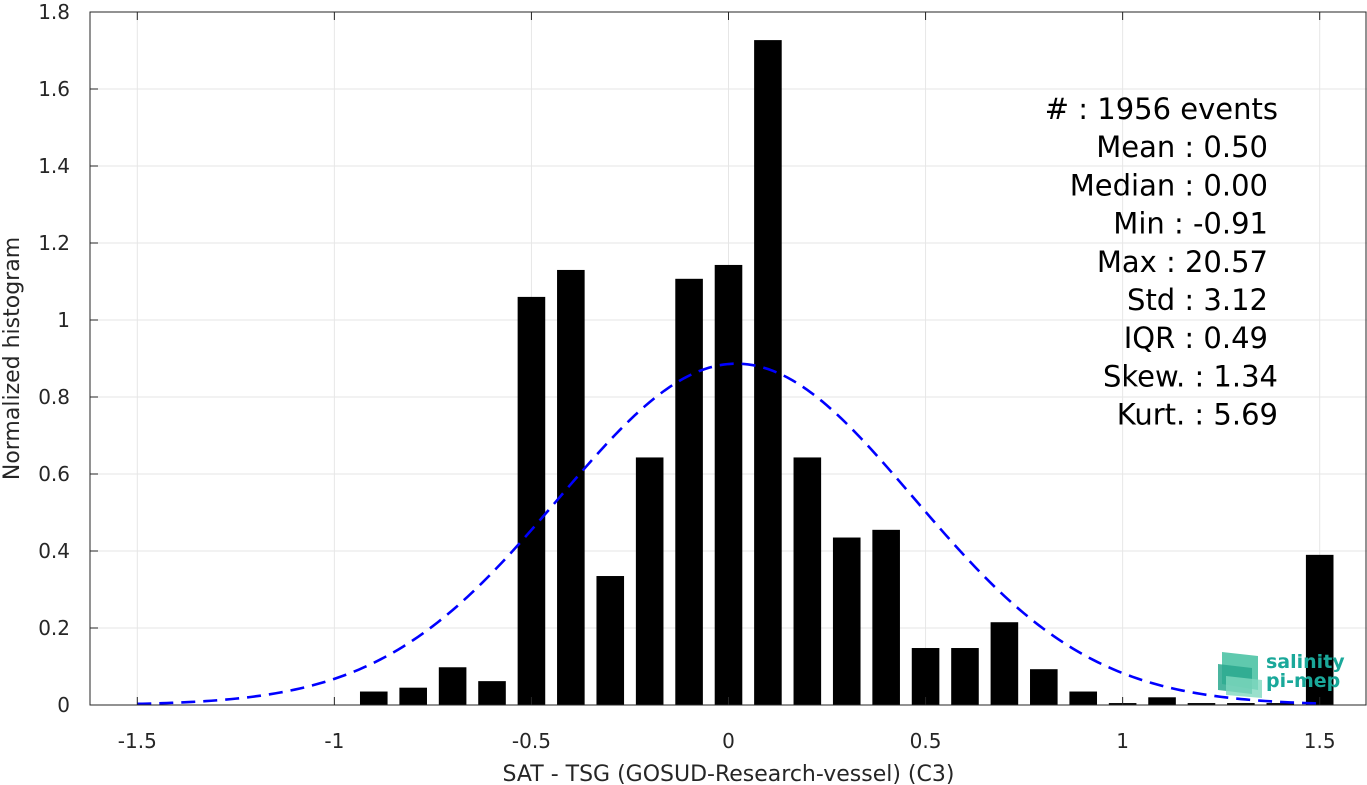  I want to click on x-tick-label-6: 1.5, so click(1320, 741).